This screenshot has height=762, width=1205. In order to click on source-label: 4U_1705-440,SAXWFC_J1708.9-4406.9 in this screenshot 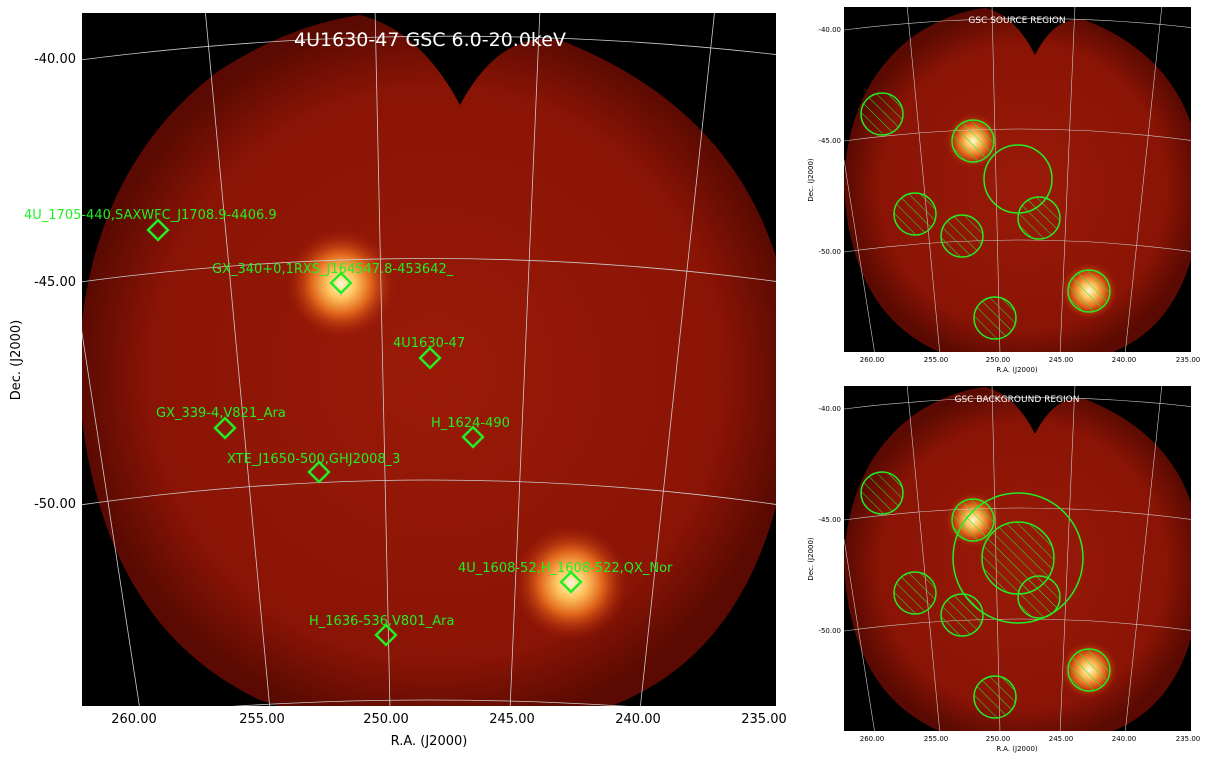, I will do `click(150, 215)`.